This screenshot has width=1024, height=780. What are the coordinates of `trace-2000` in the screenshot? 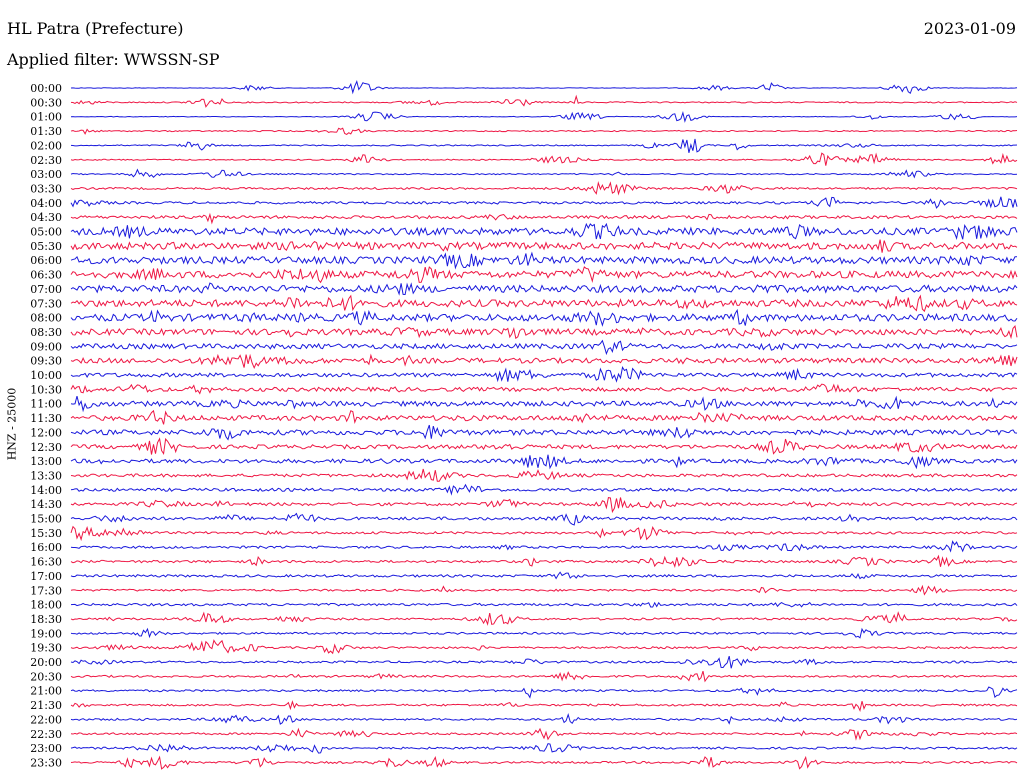 It's located at (544, 662).